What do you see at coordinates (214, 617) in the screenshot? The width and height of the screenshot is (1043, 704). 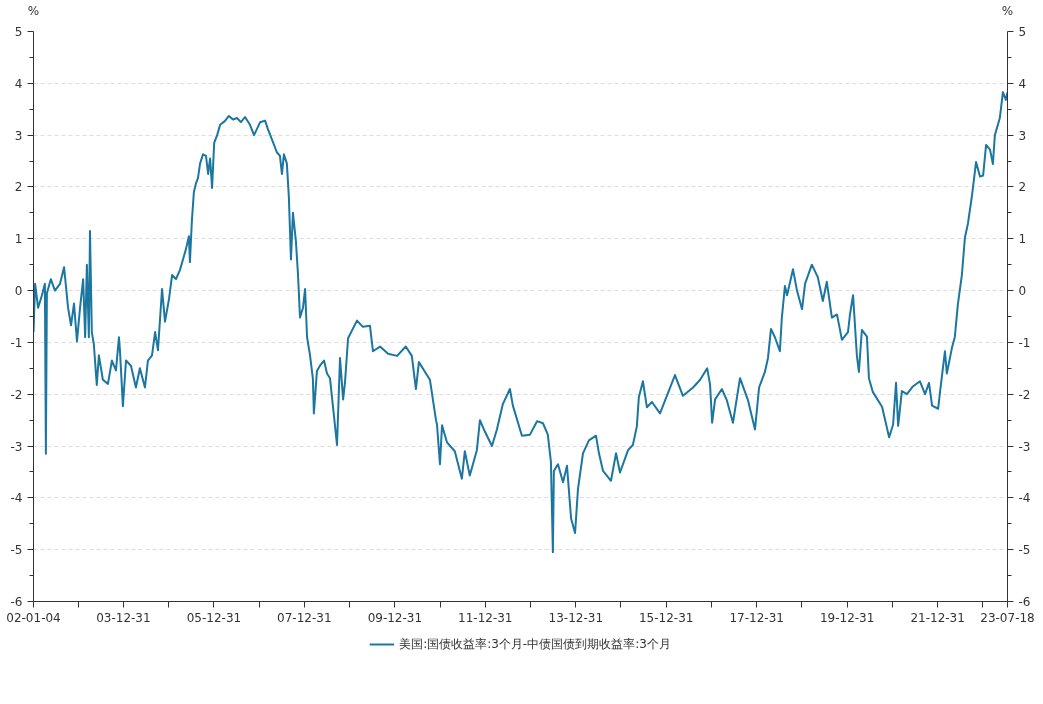 I see `x-tick-label: 05-12-31` at bounding box center [214, 617].